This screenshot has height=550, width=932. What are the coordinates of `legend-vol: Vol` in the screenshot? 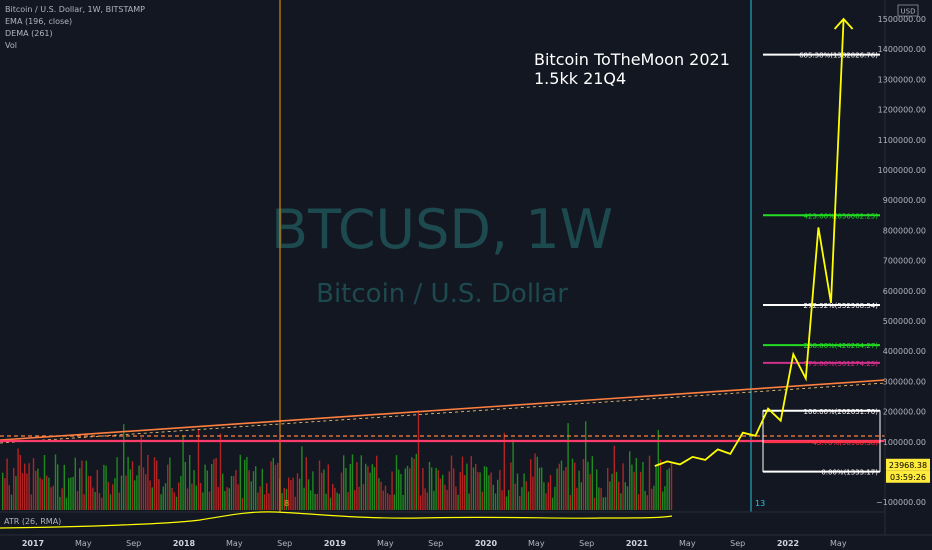 It's located at (11, 45).